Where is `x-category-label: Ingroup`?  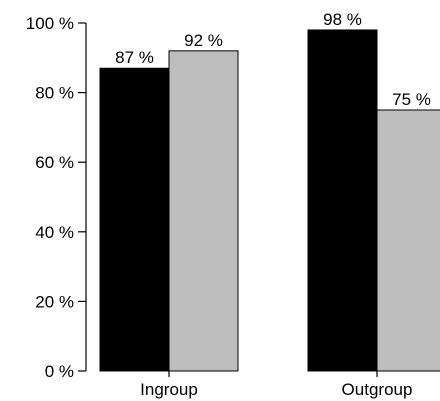
x-category-label: Ingroup is located at coordinates (169, 389).